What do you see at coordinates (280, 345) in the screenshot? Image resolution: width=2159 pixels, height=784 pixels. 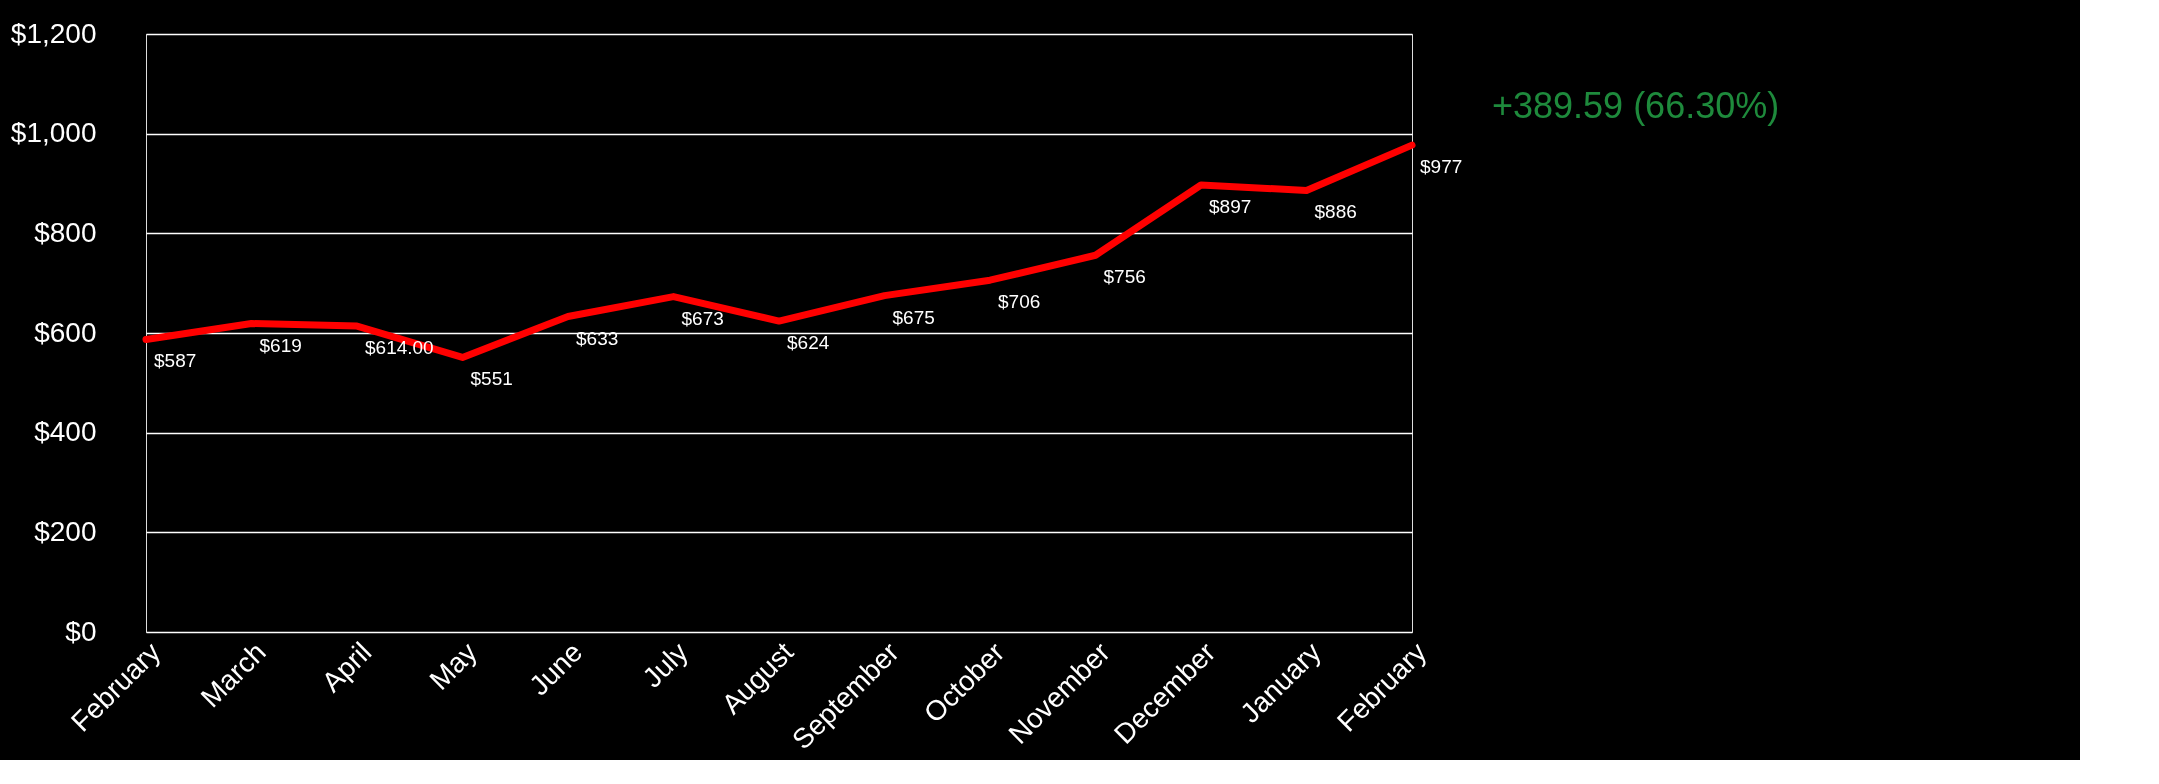 I see `data-label: $619` at bounding box center [280, 345].